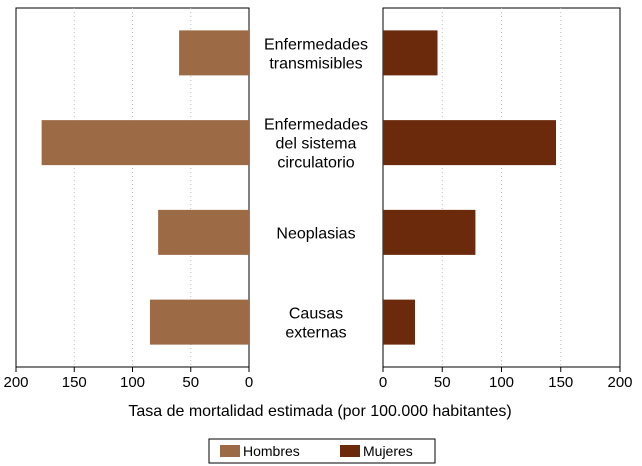 The height and width of the screenshot is (466, 642). Describe the element at coordinates (315, 324) in the screenshot. I see `category-label: Causas externas` at that location.